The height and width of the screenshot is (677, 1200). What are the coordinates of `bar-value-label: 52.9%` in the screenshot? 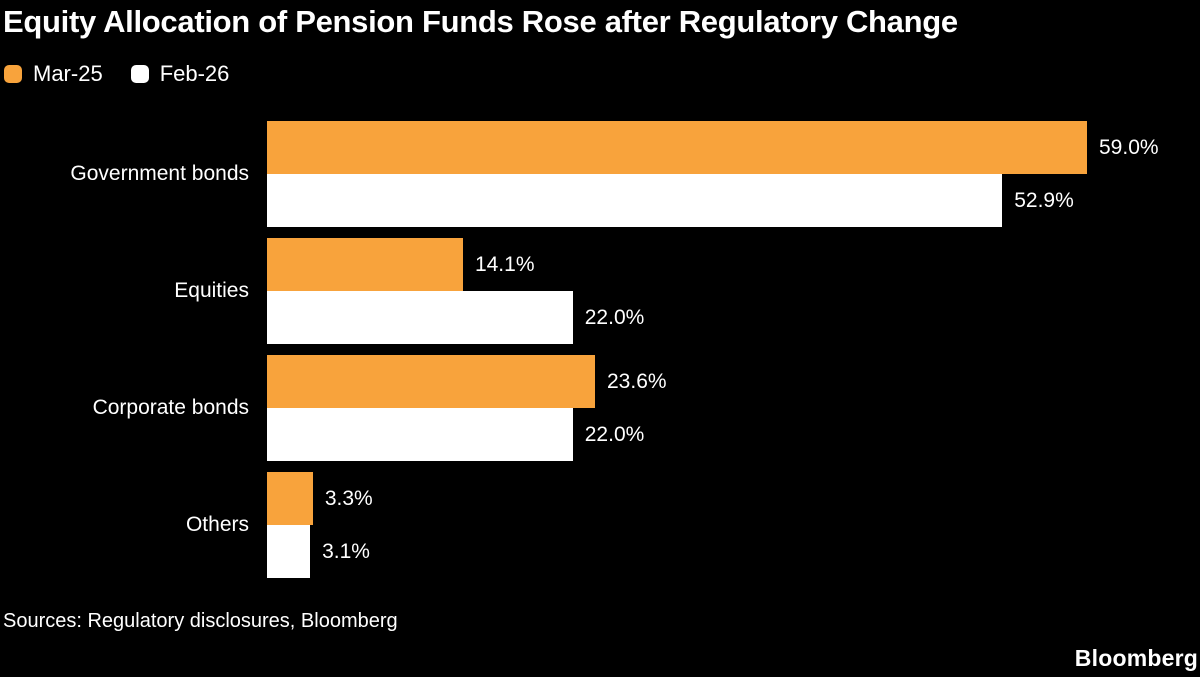 It's located at (1044, 200).